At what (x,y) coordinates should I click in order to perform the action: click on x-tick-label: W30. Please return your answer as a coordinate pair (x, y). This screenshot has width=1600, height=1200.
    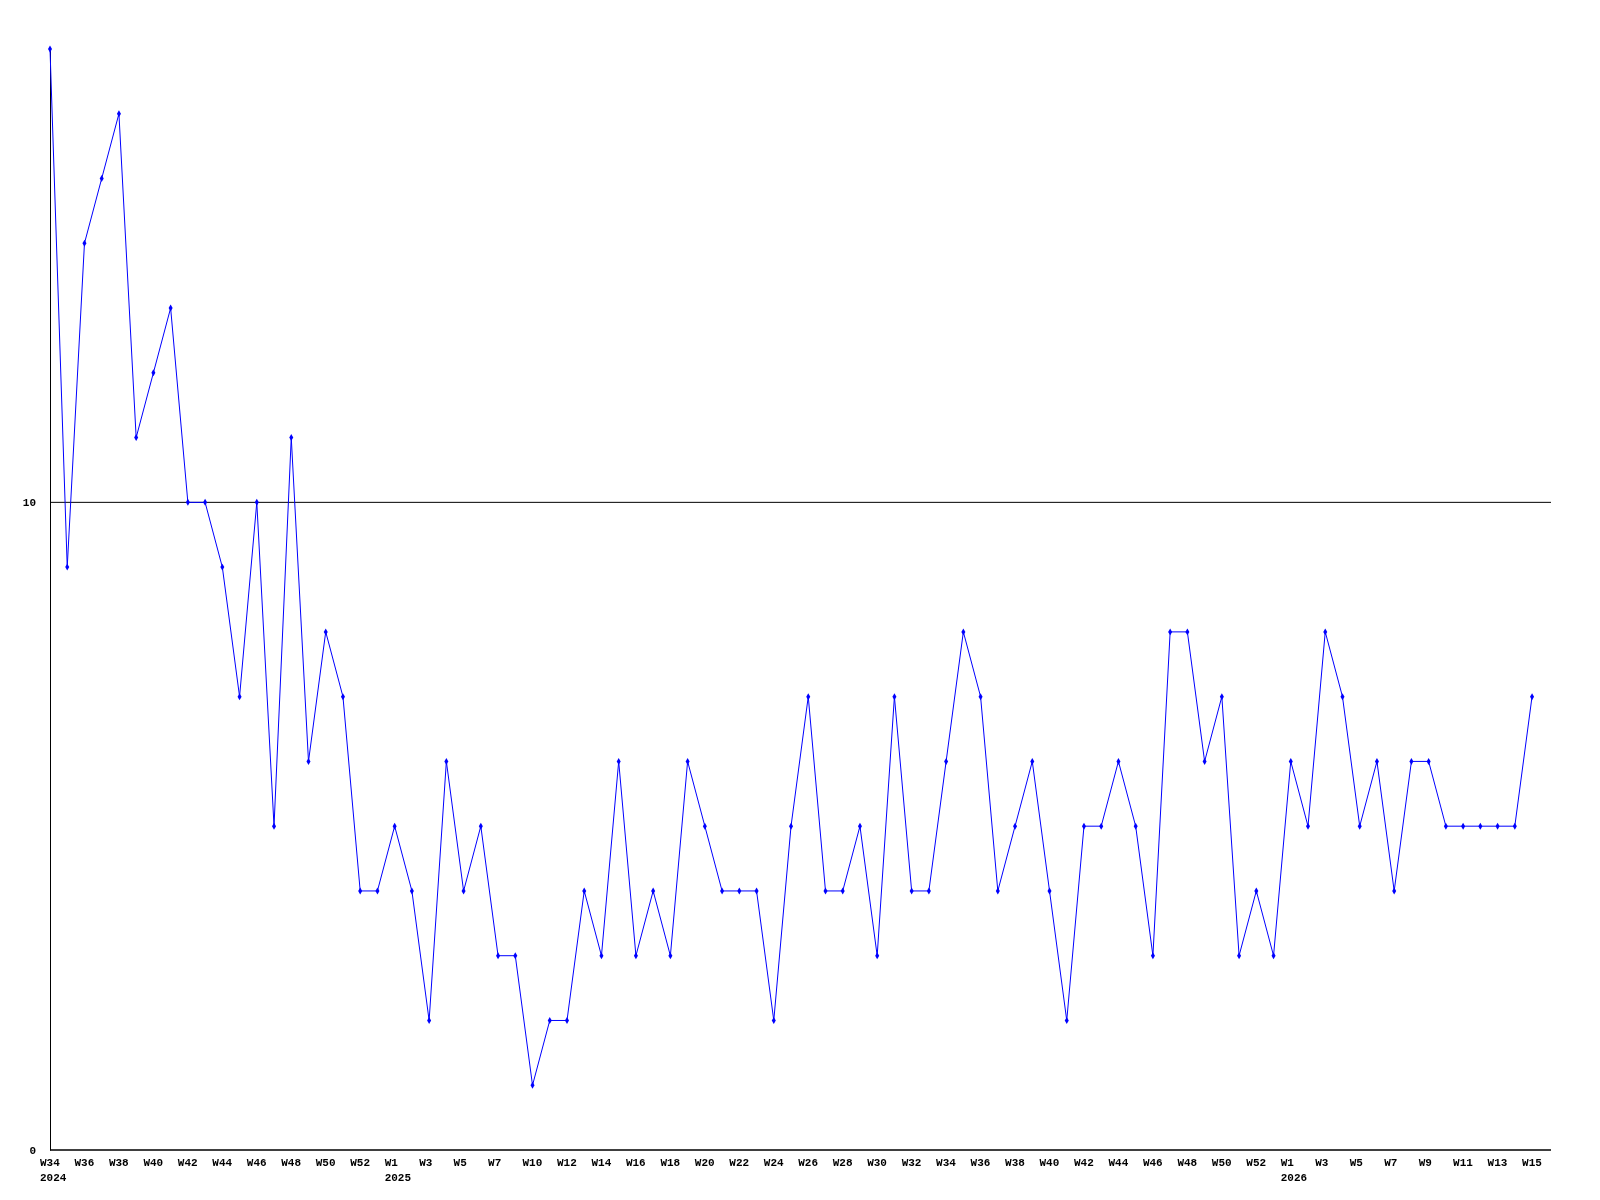
    Looking at the image, I should click on (877, 1163).